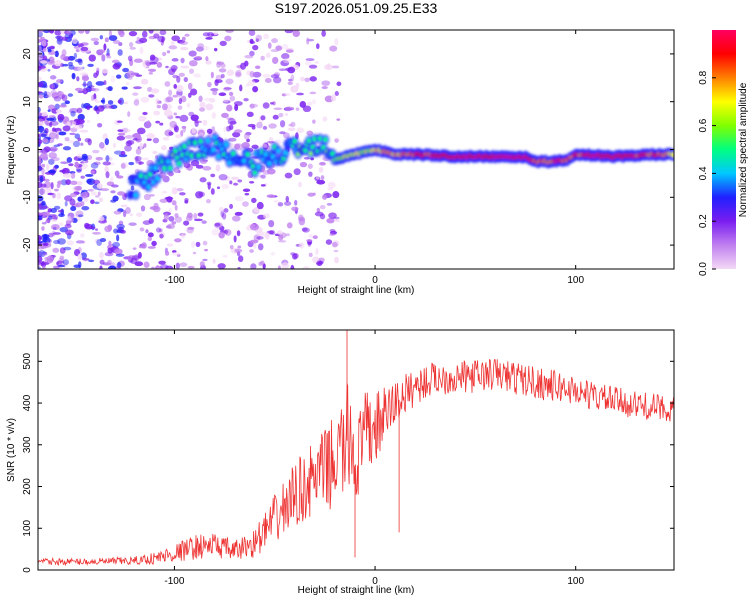 The width and height of the screenshot is (750, 600). I want to click on spectrogram-ylabel: Frequency (Hz), so click(11, 150).